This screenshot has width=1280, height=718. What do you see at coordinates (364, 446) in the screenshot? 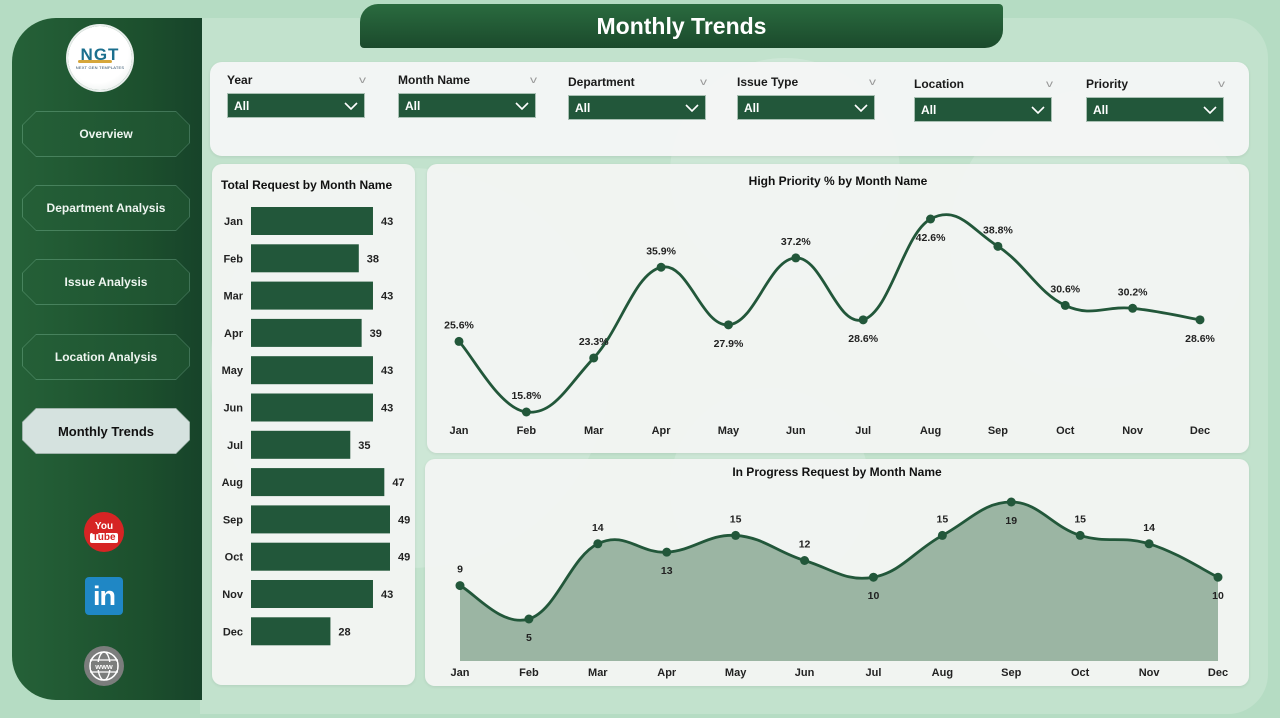
I see `bar-value-label: 35` at bounding box center [364, 446].